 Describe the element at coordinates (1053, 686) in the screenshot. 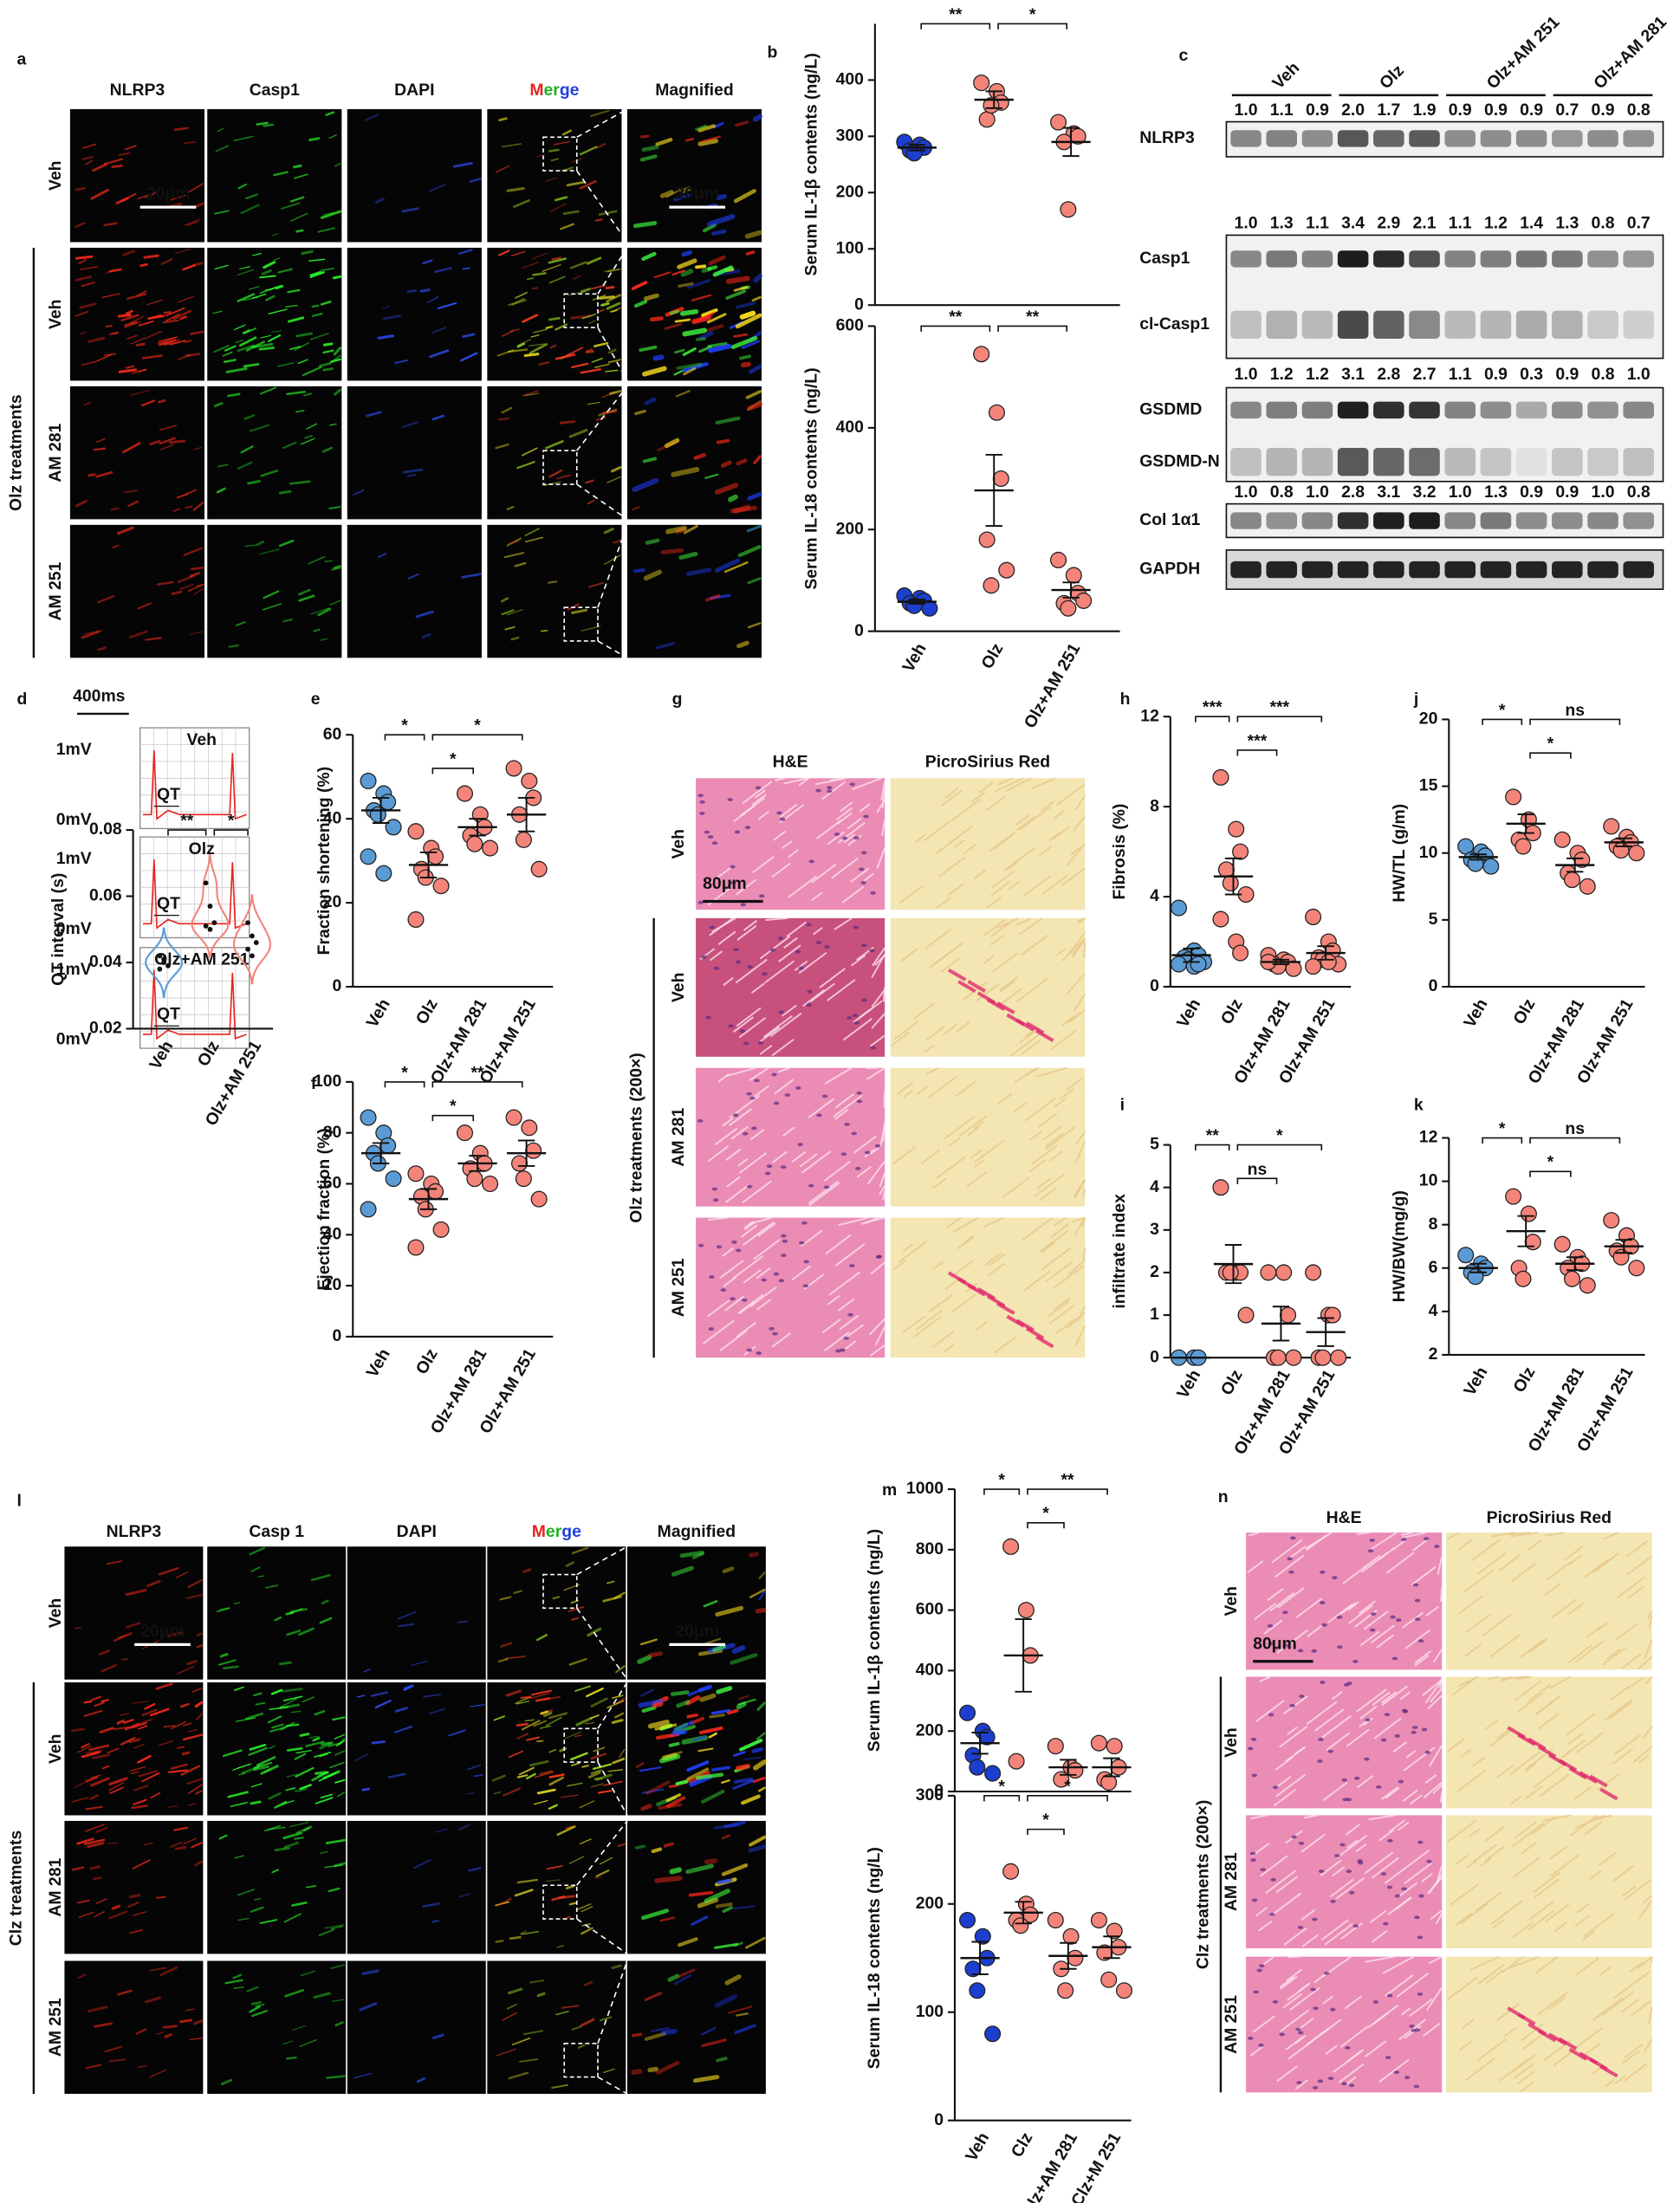

I see `x-tick-label: Olz+AM 251` at that location.